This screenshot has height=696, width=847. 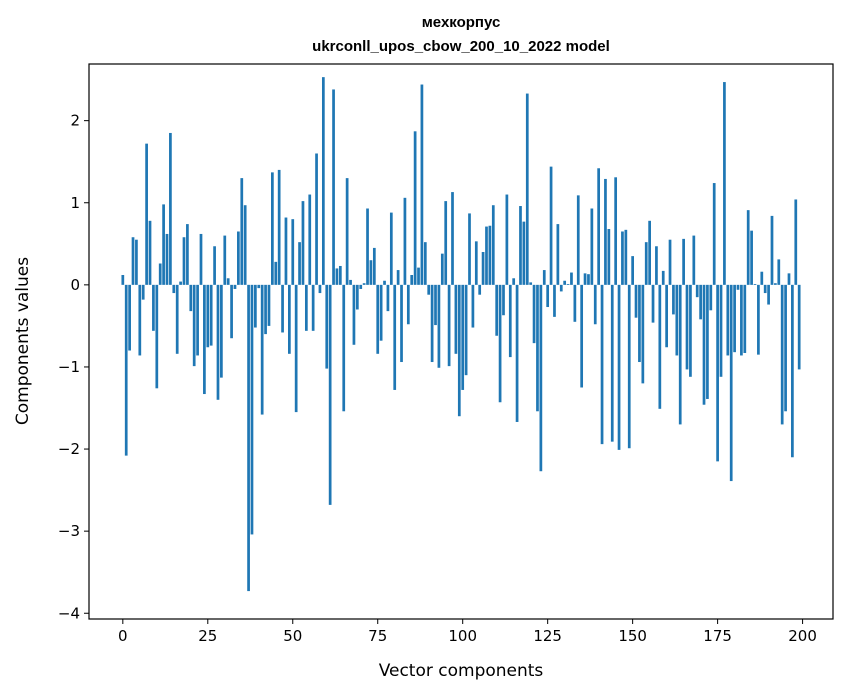 What do you see at coordinates (467, 632) in the screenshot?
I see `x-axis-ticks: 0 25 50 75 100 125 150 175 200` at bounding box center [467, 632].